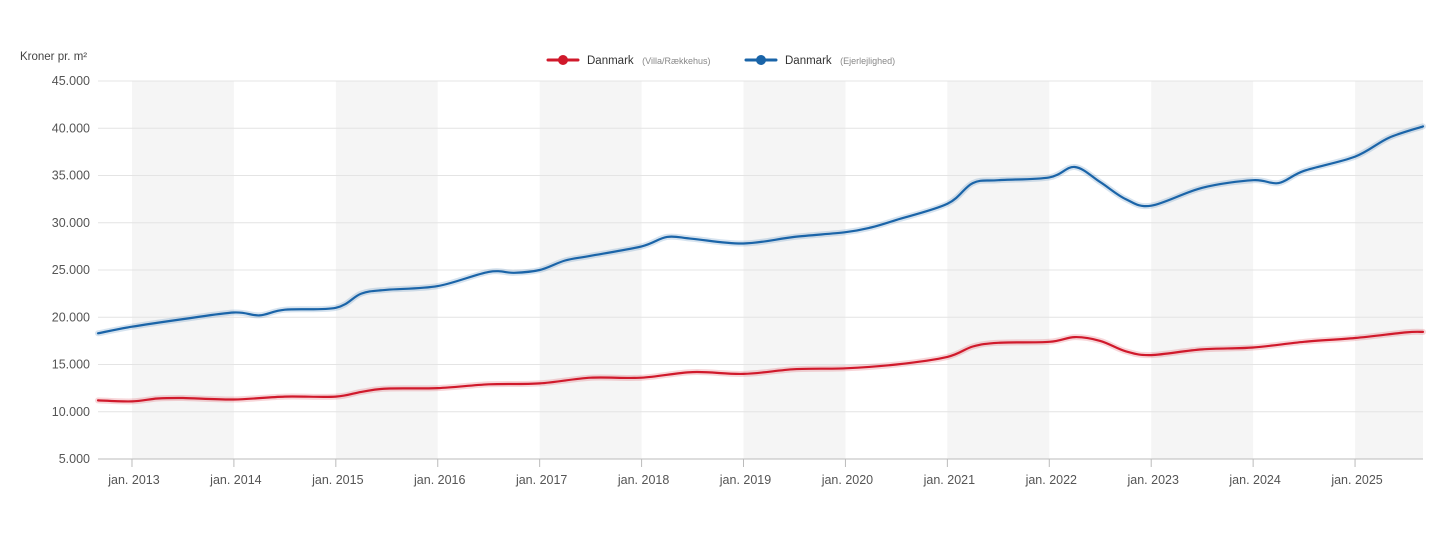 The image size is (1440, 550). Describe the element at coordinates (71, 412) in the screenshot. I see `y-tick-label: 10.000` at that location.